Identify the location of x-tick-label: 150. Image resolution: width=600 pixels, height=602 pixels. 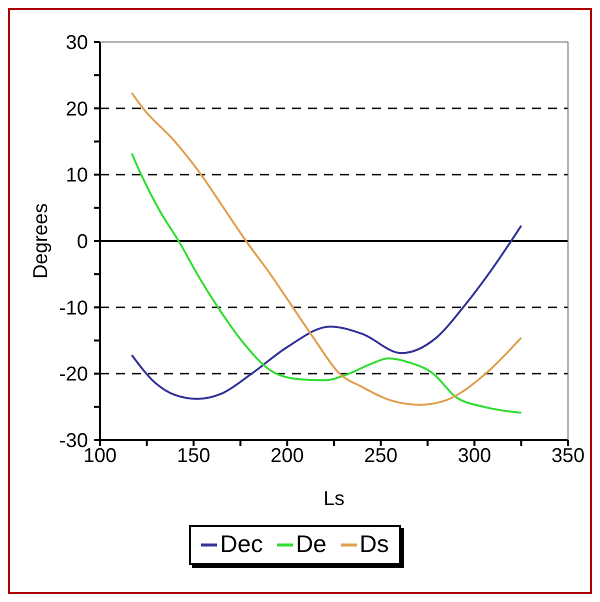
(193, 456).